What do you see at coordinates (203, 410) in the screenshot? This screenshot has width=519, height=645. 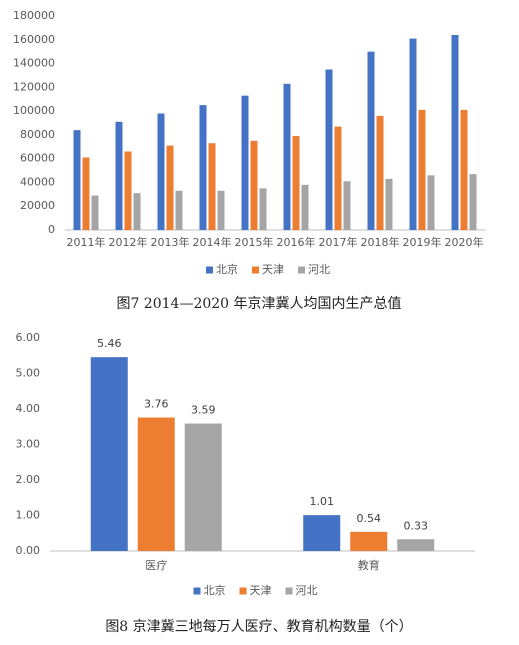 I see `value-label: 3.59` at bounding box center [203, 410].